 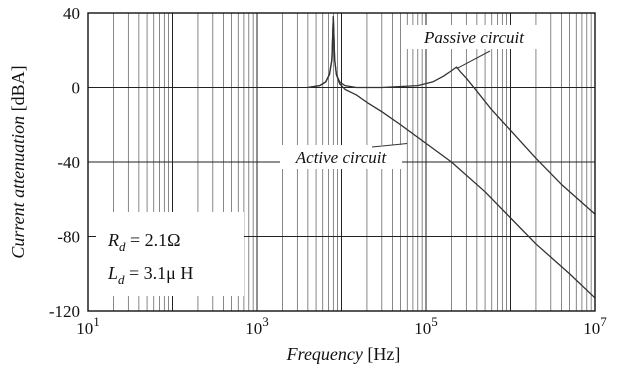 I want to click on annotation-active-background, so click(x=341, y=157).